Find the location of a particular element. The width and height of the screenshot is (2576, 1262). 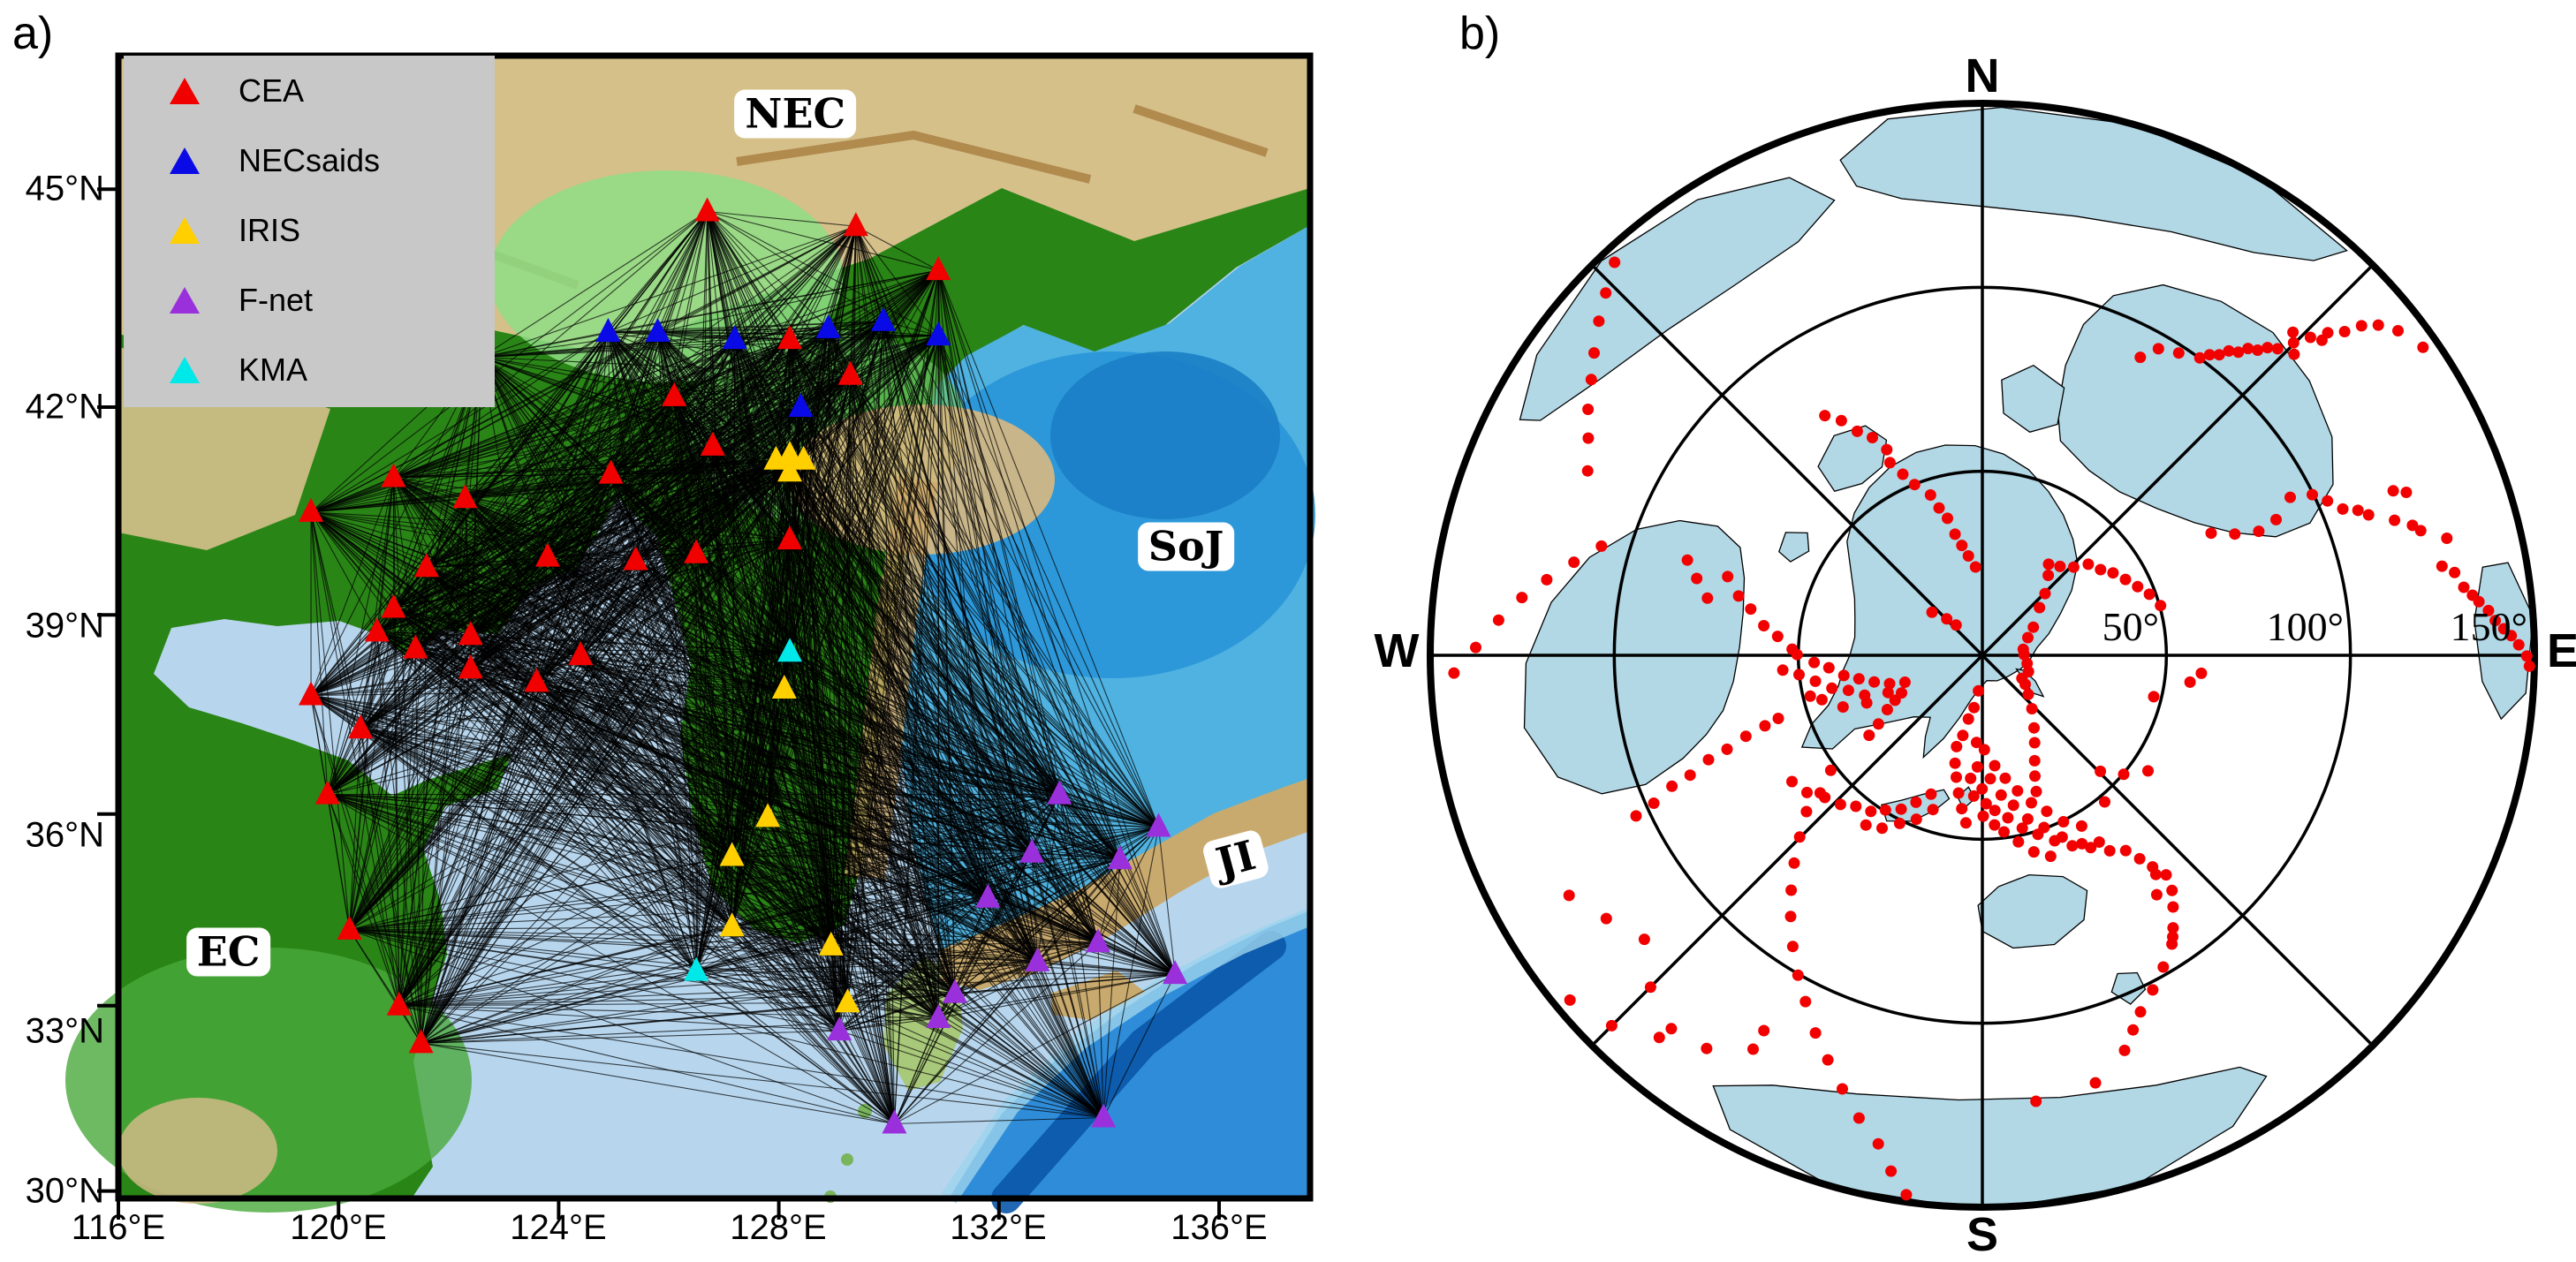

legend-label-kma: KMA is located at coordinates (273, 369).